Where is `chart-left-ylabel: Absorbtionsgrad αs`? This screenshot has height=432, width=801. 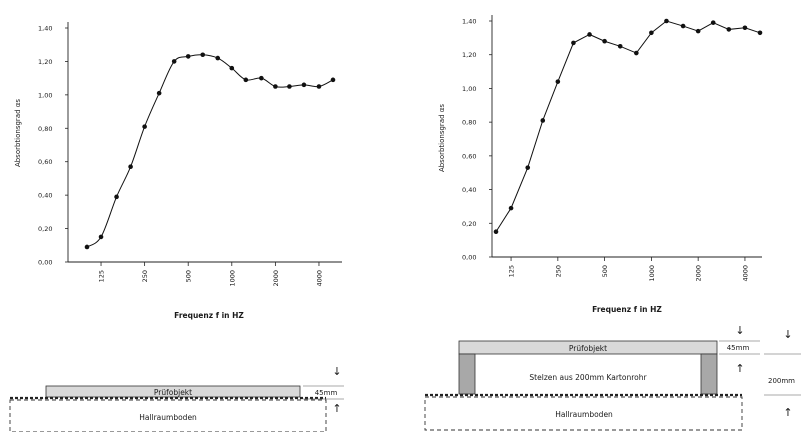
chart-left-ylabel: Absorbtionsgrad αs is located at coordinates (18, 133).